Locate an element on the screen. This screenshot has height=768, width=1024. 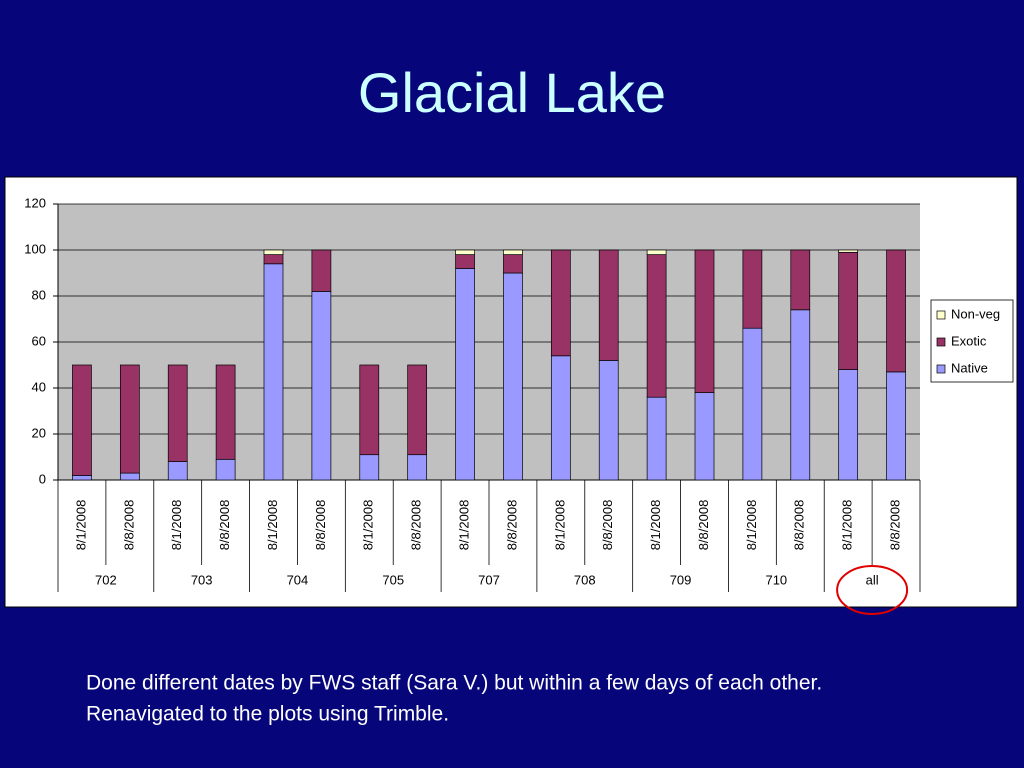
highlight-circle is located at coordinates (872, 590).